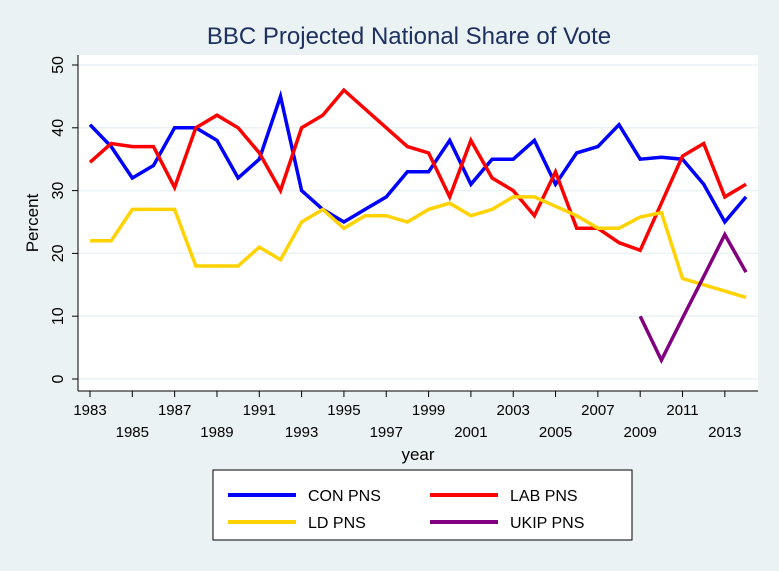  I want to click on x-axis-label: year, so click(417, 454).